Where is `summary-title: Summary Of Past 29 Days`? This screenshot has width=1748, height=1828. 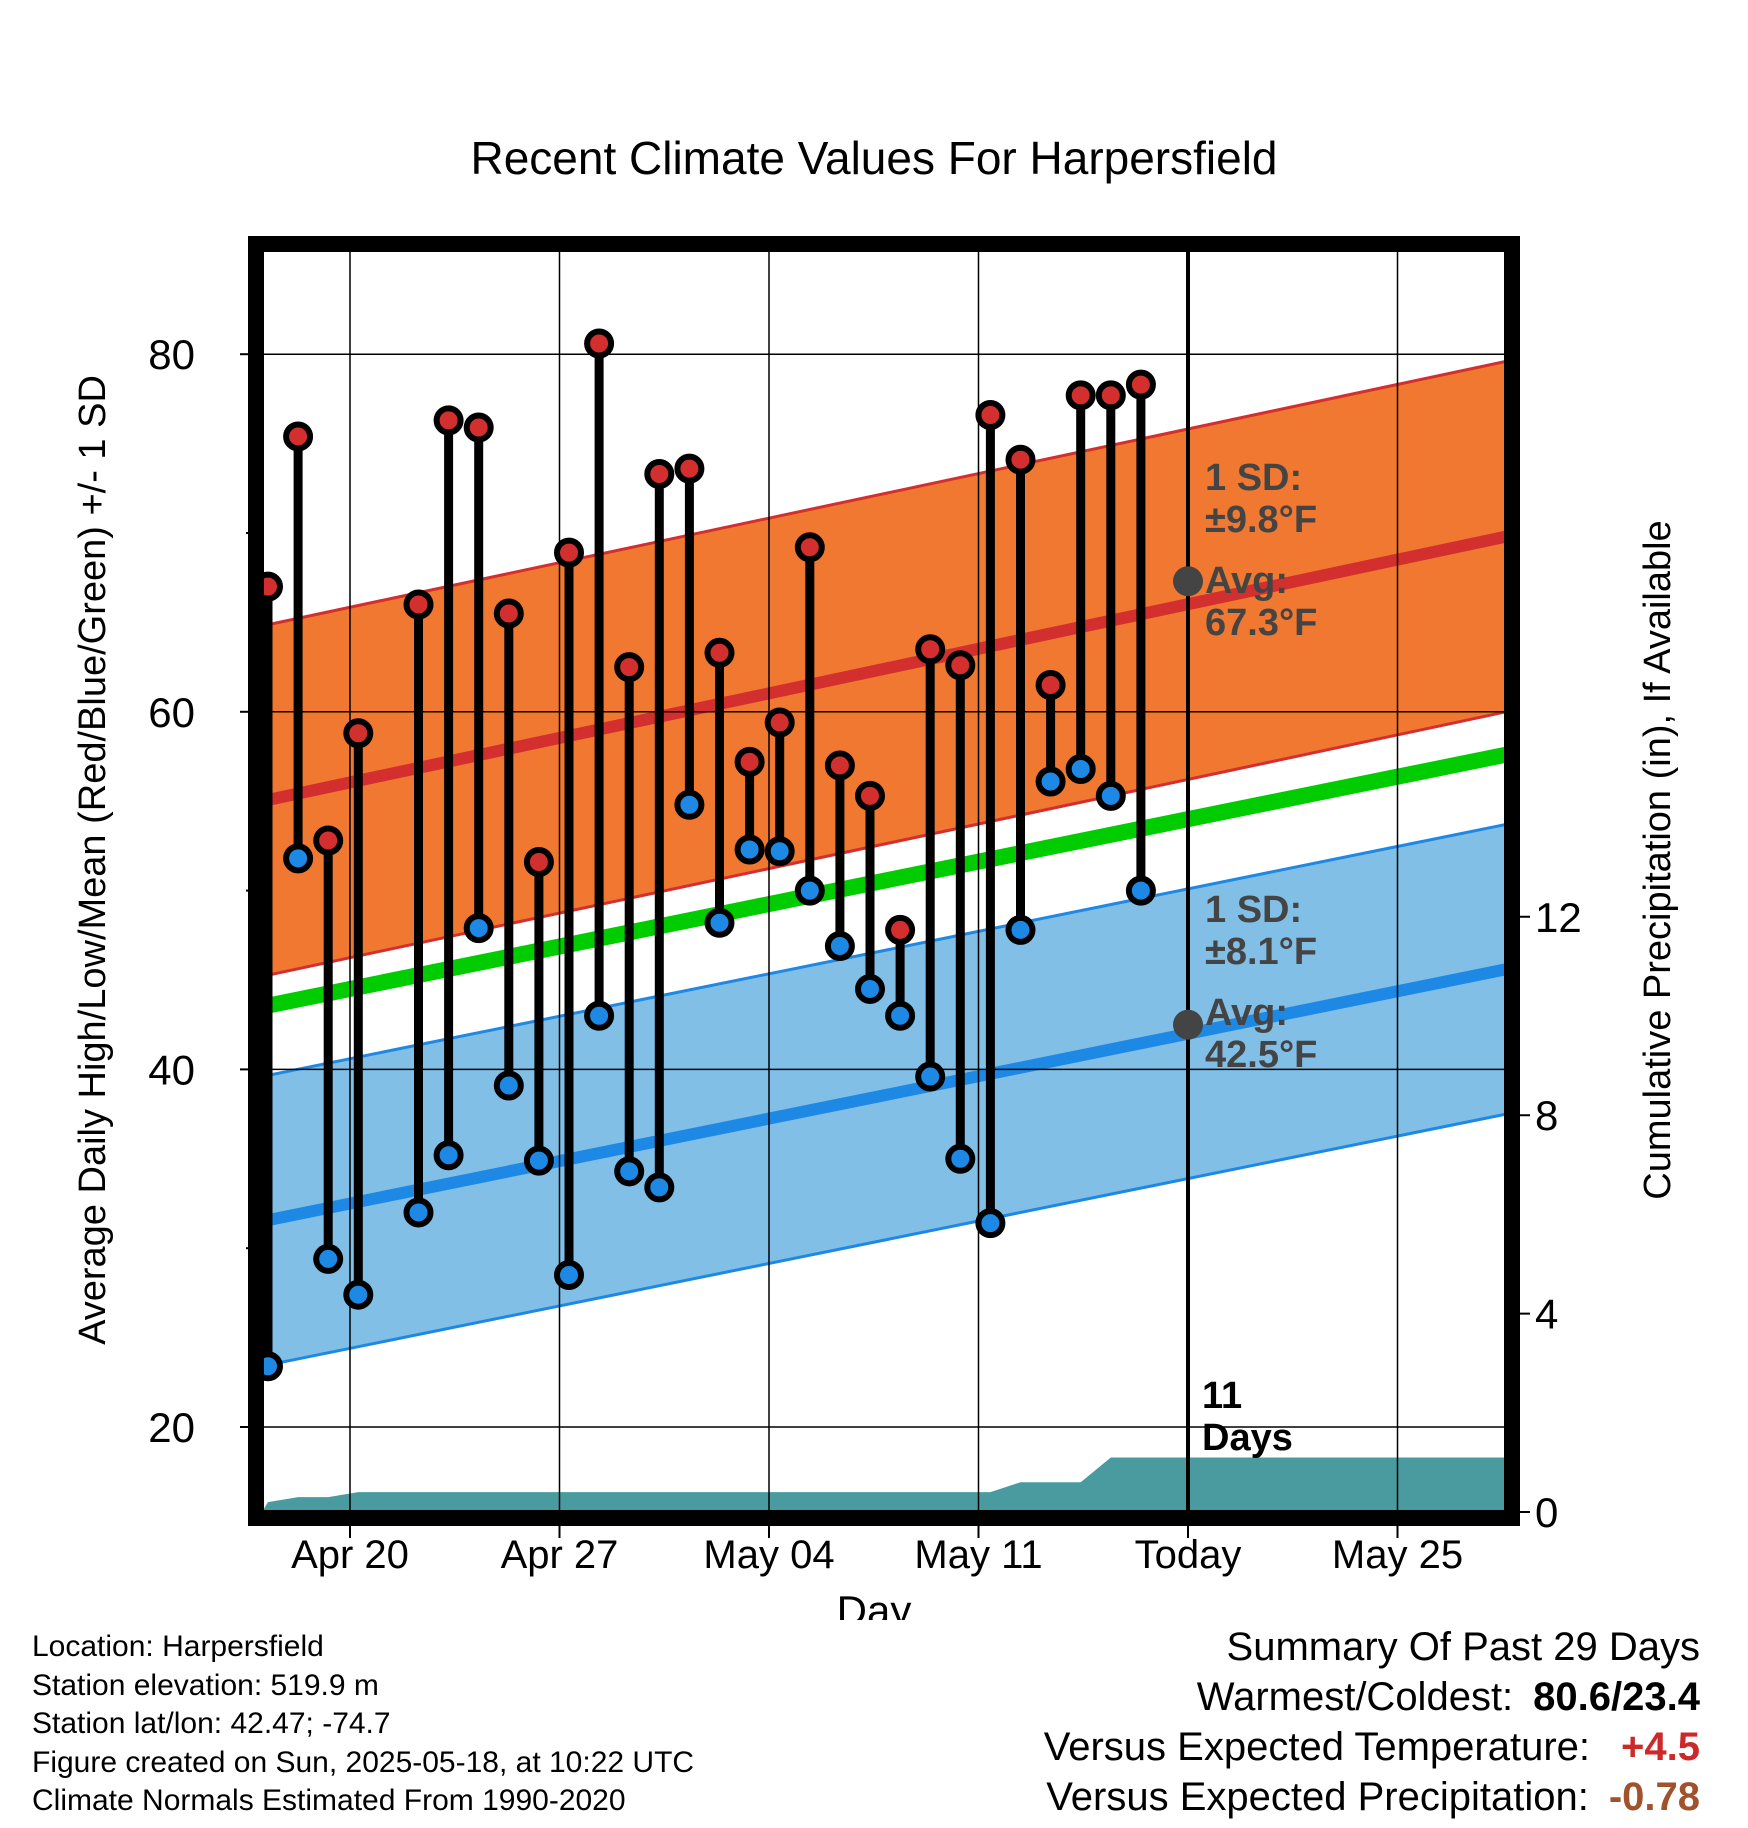
summary-title: Summary Of Past 29 Days is located at coordinates (1463, 1647).